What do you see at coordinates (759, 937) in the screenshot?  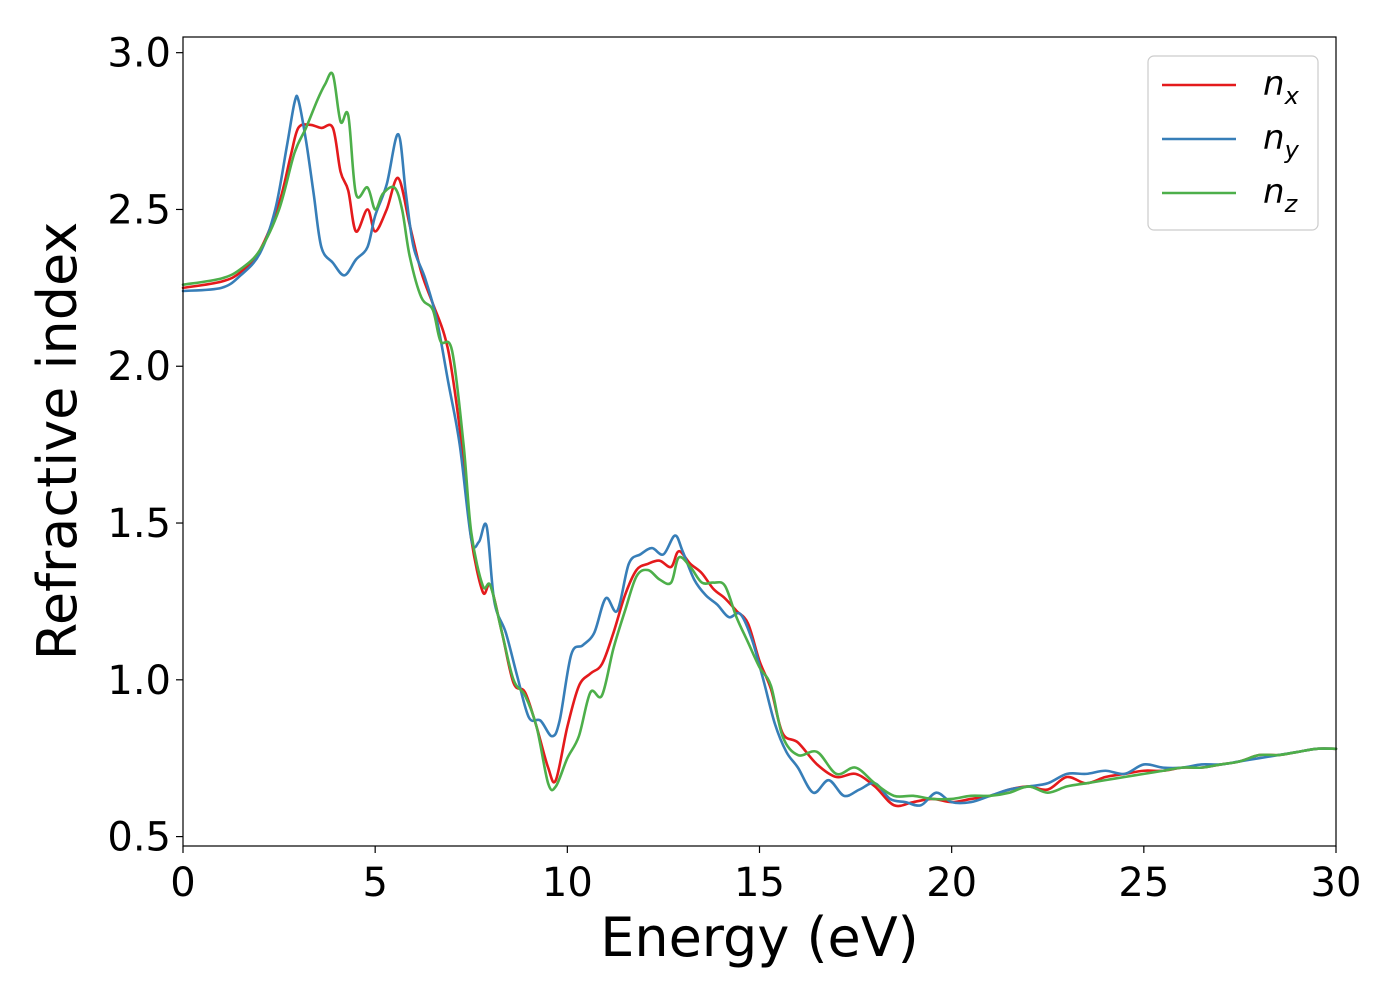 I see `x-axis-title: Energy (eV)` at bounding box center [759, 937].